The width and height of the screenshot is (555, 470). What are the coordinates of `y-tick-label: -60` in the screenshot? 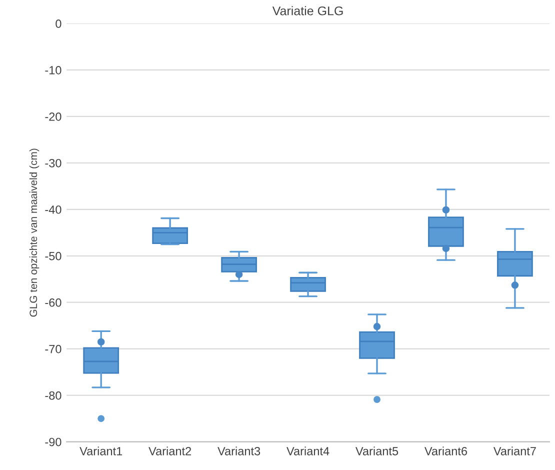 It's located at (53, 302).